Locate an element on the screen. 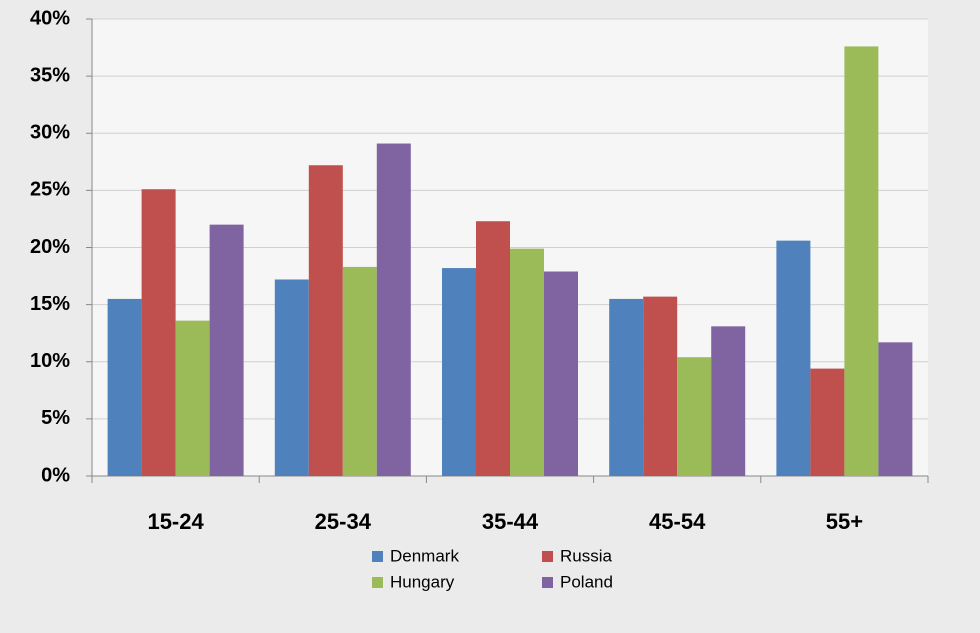 This screenshot has width=980, height=633. y-tick-label: 25% is located at coordinates (50, 190).